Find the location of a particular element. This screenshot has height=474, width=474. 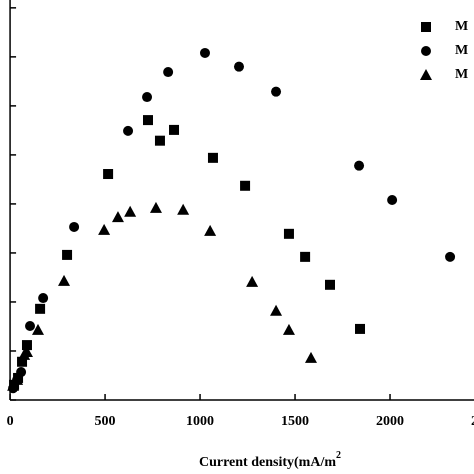

x-label-text: Current density(mA/m is located at coordinates (267, 462).